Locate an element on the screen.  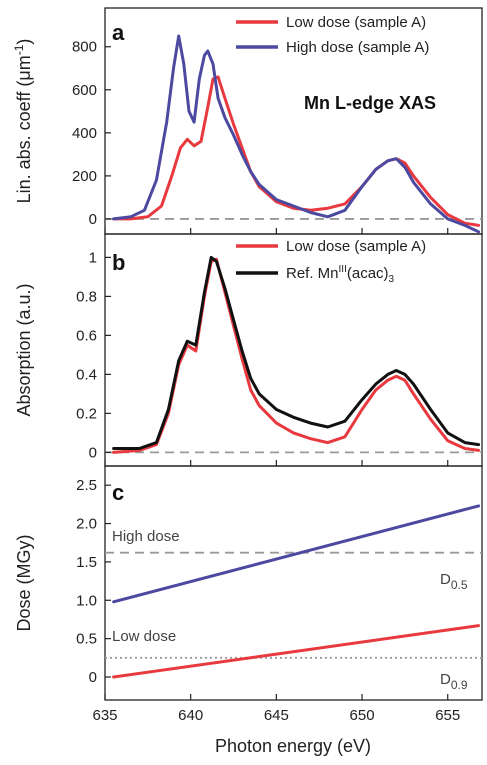
legend-a-high-label: High dose (sample A) is located at coordinates (357, 47).